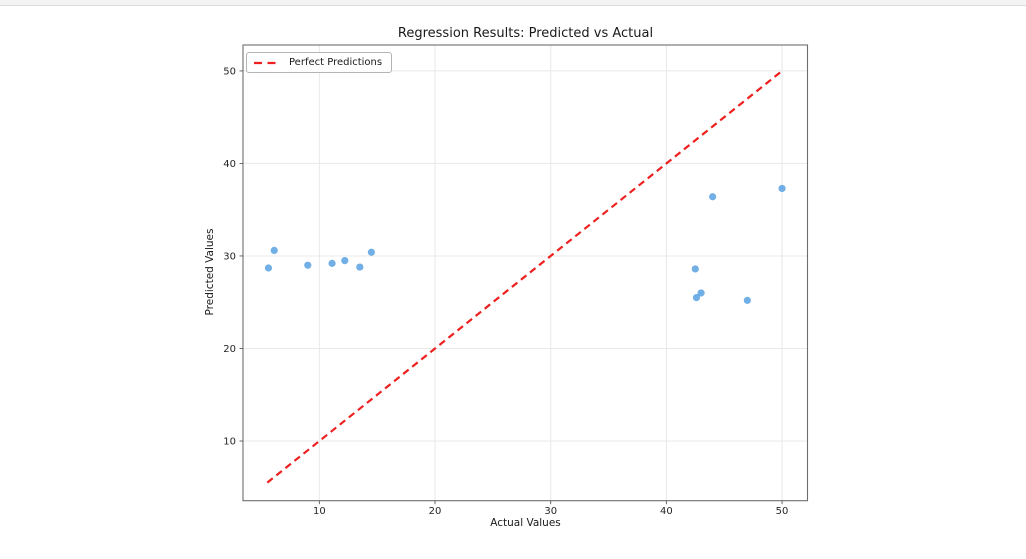 The width and height of the screenshot is (1026, 559). I want to click on y-axis-label: Predicted Values, so click(210, 272).